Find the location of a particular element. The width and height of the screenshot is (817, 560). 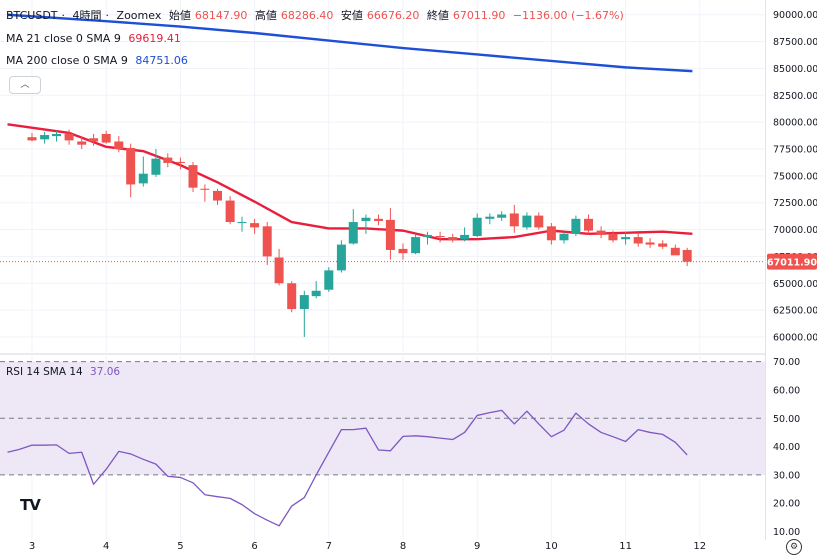

ma21-legend: MA 21 close 0 SMA 9 69619.41 is located at coordinates (95, 38).